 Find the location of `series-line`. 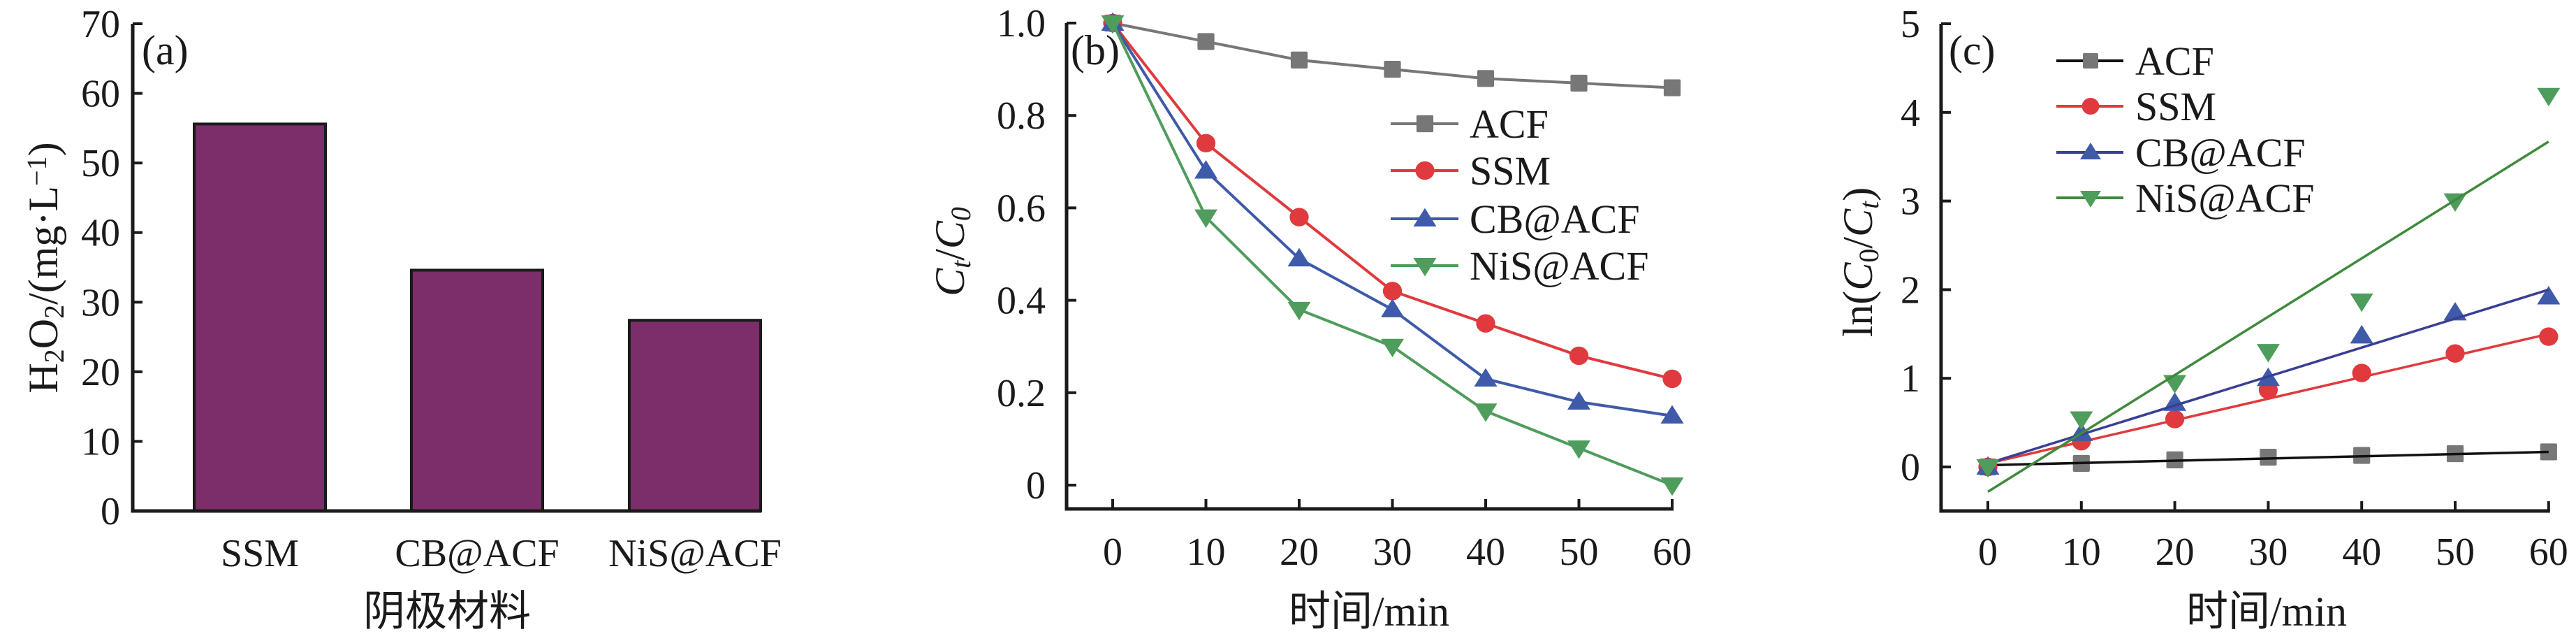

series-line is located at coordinates (1392, 55).